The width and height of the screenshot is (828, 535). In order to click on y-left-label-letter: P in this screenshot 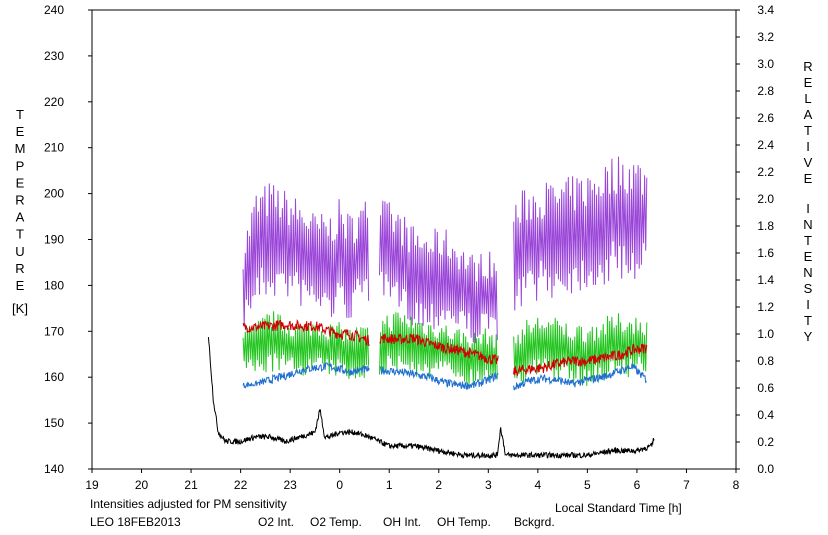, I will do `click(20, 165)`.